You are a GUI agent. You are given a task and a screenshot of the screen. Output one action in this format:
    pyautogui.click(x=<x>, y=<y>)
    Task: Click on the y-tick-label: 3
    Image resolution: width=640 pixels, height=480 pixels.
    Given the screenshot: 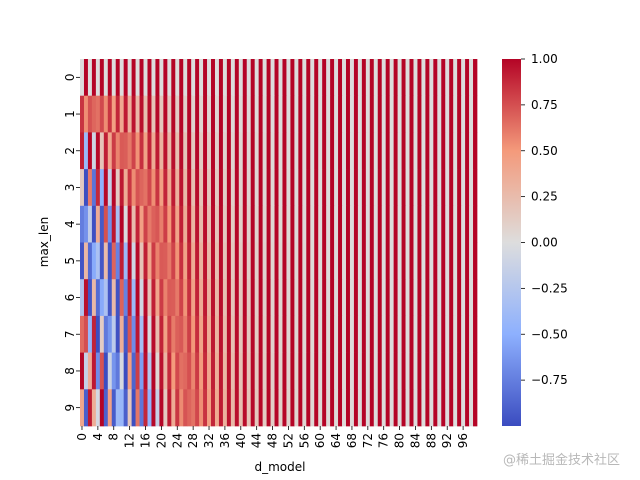 What is the action you would take?
    pyautogui.click(x=70, y=188)
    